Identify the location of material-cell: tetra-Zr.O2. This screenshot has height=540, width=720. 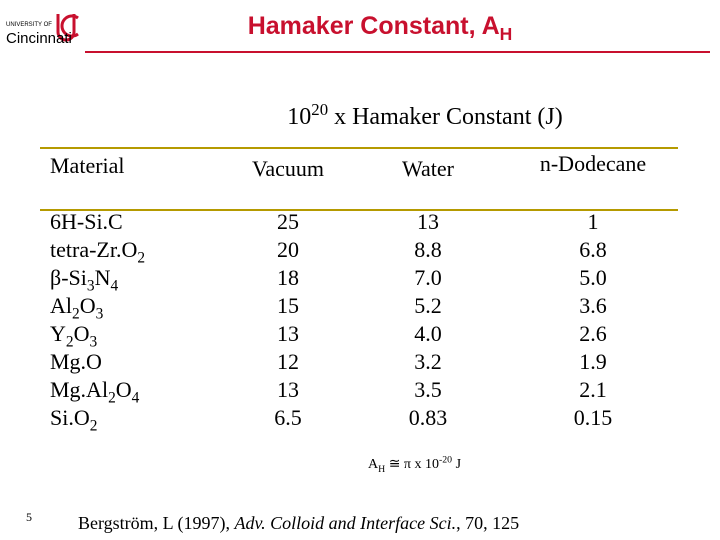
(98, 251).